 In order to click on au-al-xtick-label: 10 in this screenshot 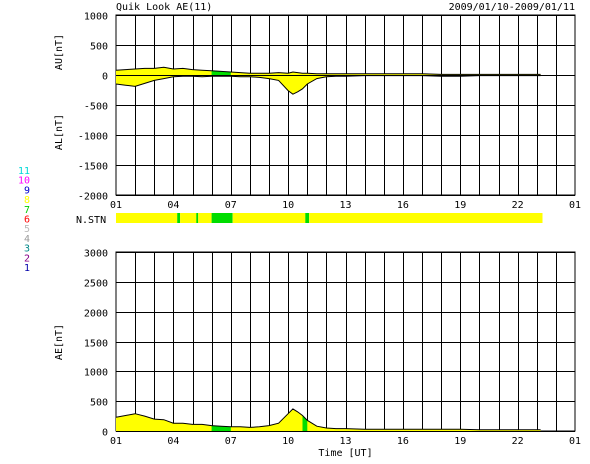, I will do `click(288, 205)`.